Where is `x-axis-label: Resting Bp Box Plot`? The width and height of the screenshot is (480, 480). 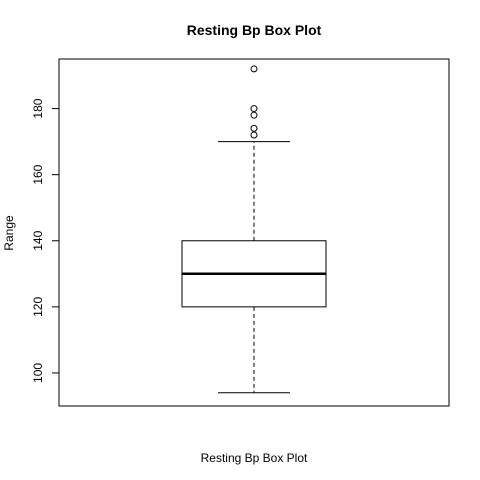
x-axis-label: Resting Bp Box Plot is located at coordinates (254, 458).